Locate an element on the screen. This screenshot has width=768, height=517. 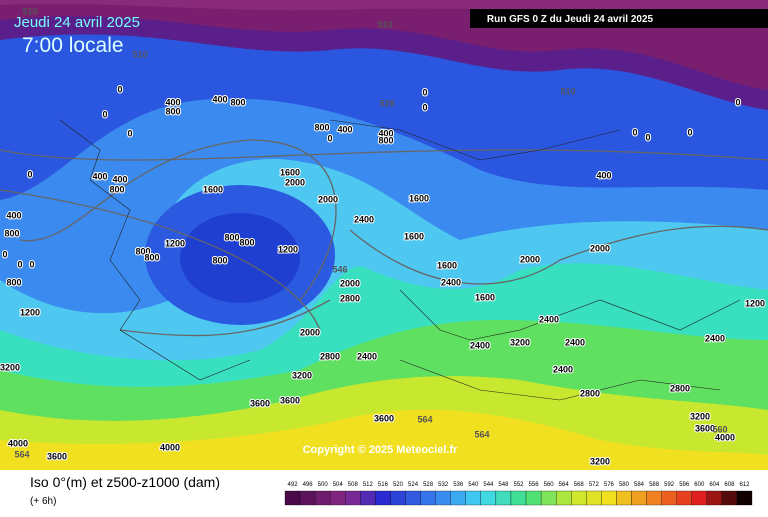
footer-title: Iso 0°(m) et z500-z1000 (dam) is located at coordinates (125, 482).